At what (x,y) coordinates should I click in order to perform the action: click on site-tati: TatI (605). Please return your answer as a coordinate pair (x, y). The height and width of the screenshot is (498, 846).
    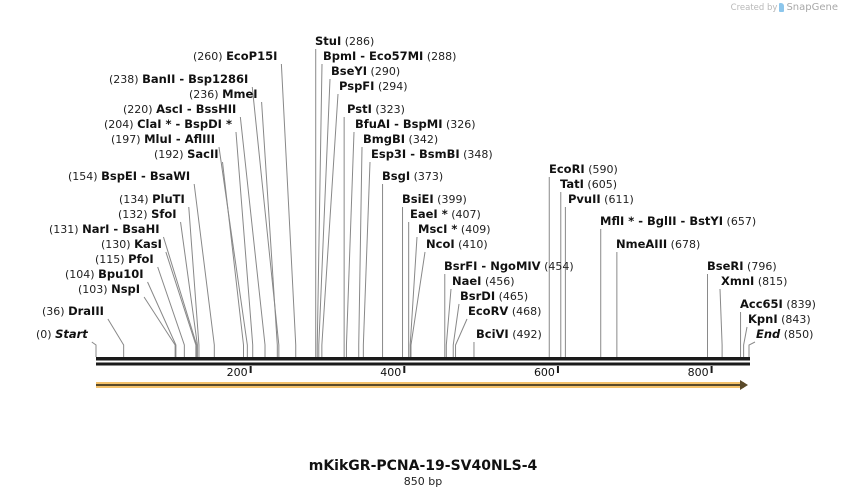
    Looking at the image, I should click on (588, 184).